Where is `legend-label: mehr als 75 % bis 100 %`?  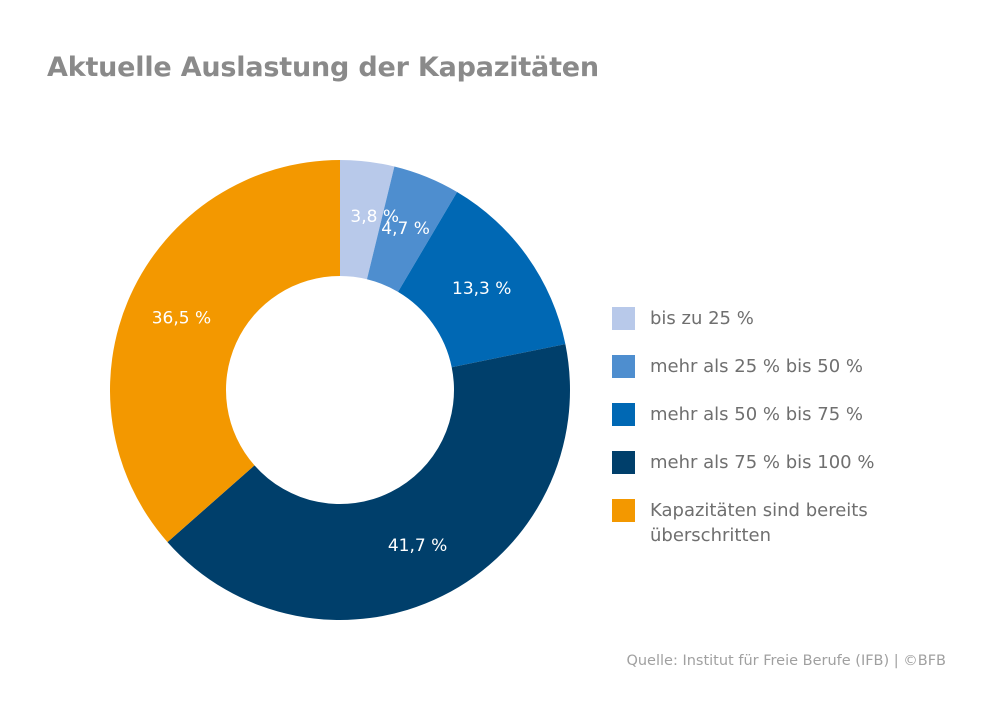
legend-label: mehr als 75 % bis 100 % is located at coordinates (762, 462).